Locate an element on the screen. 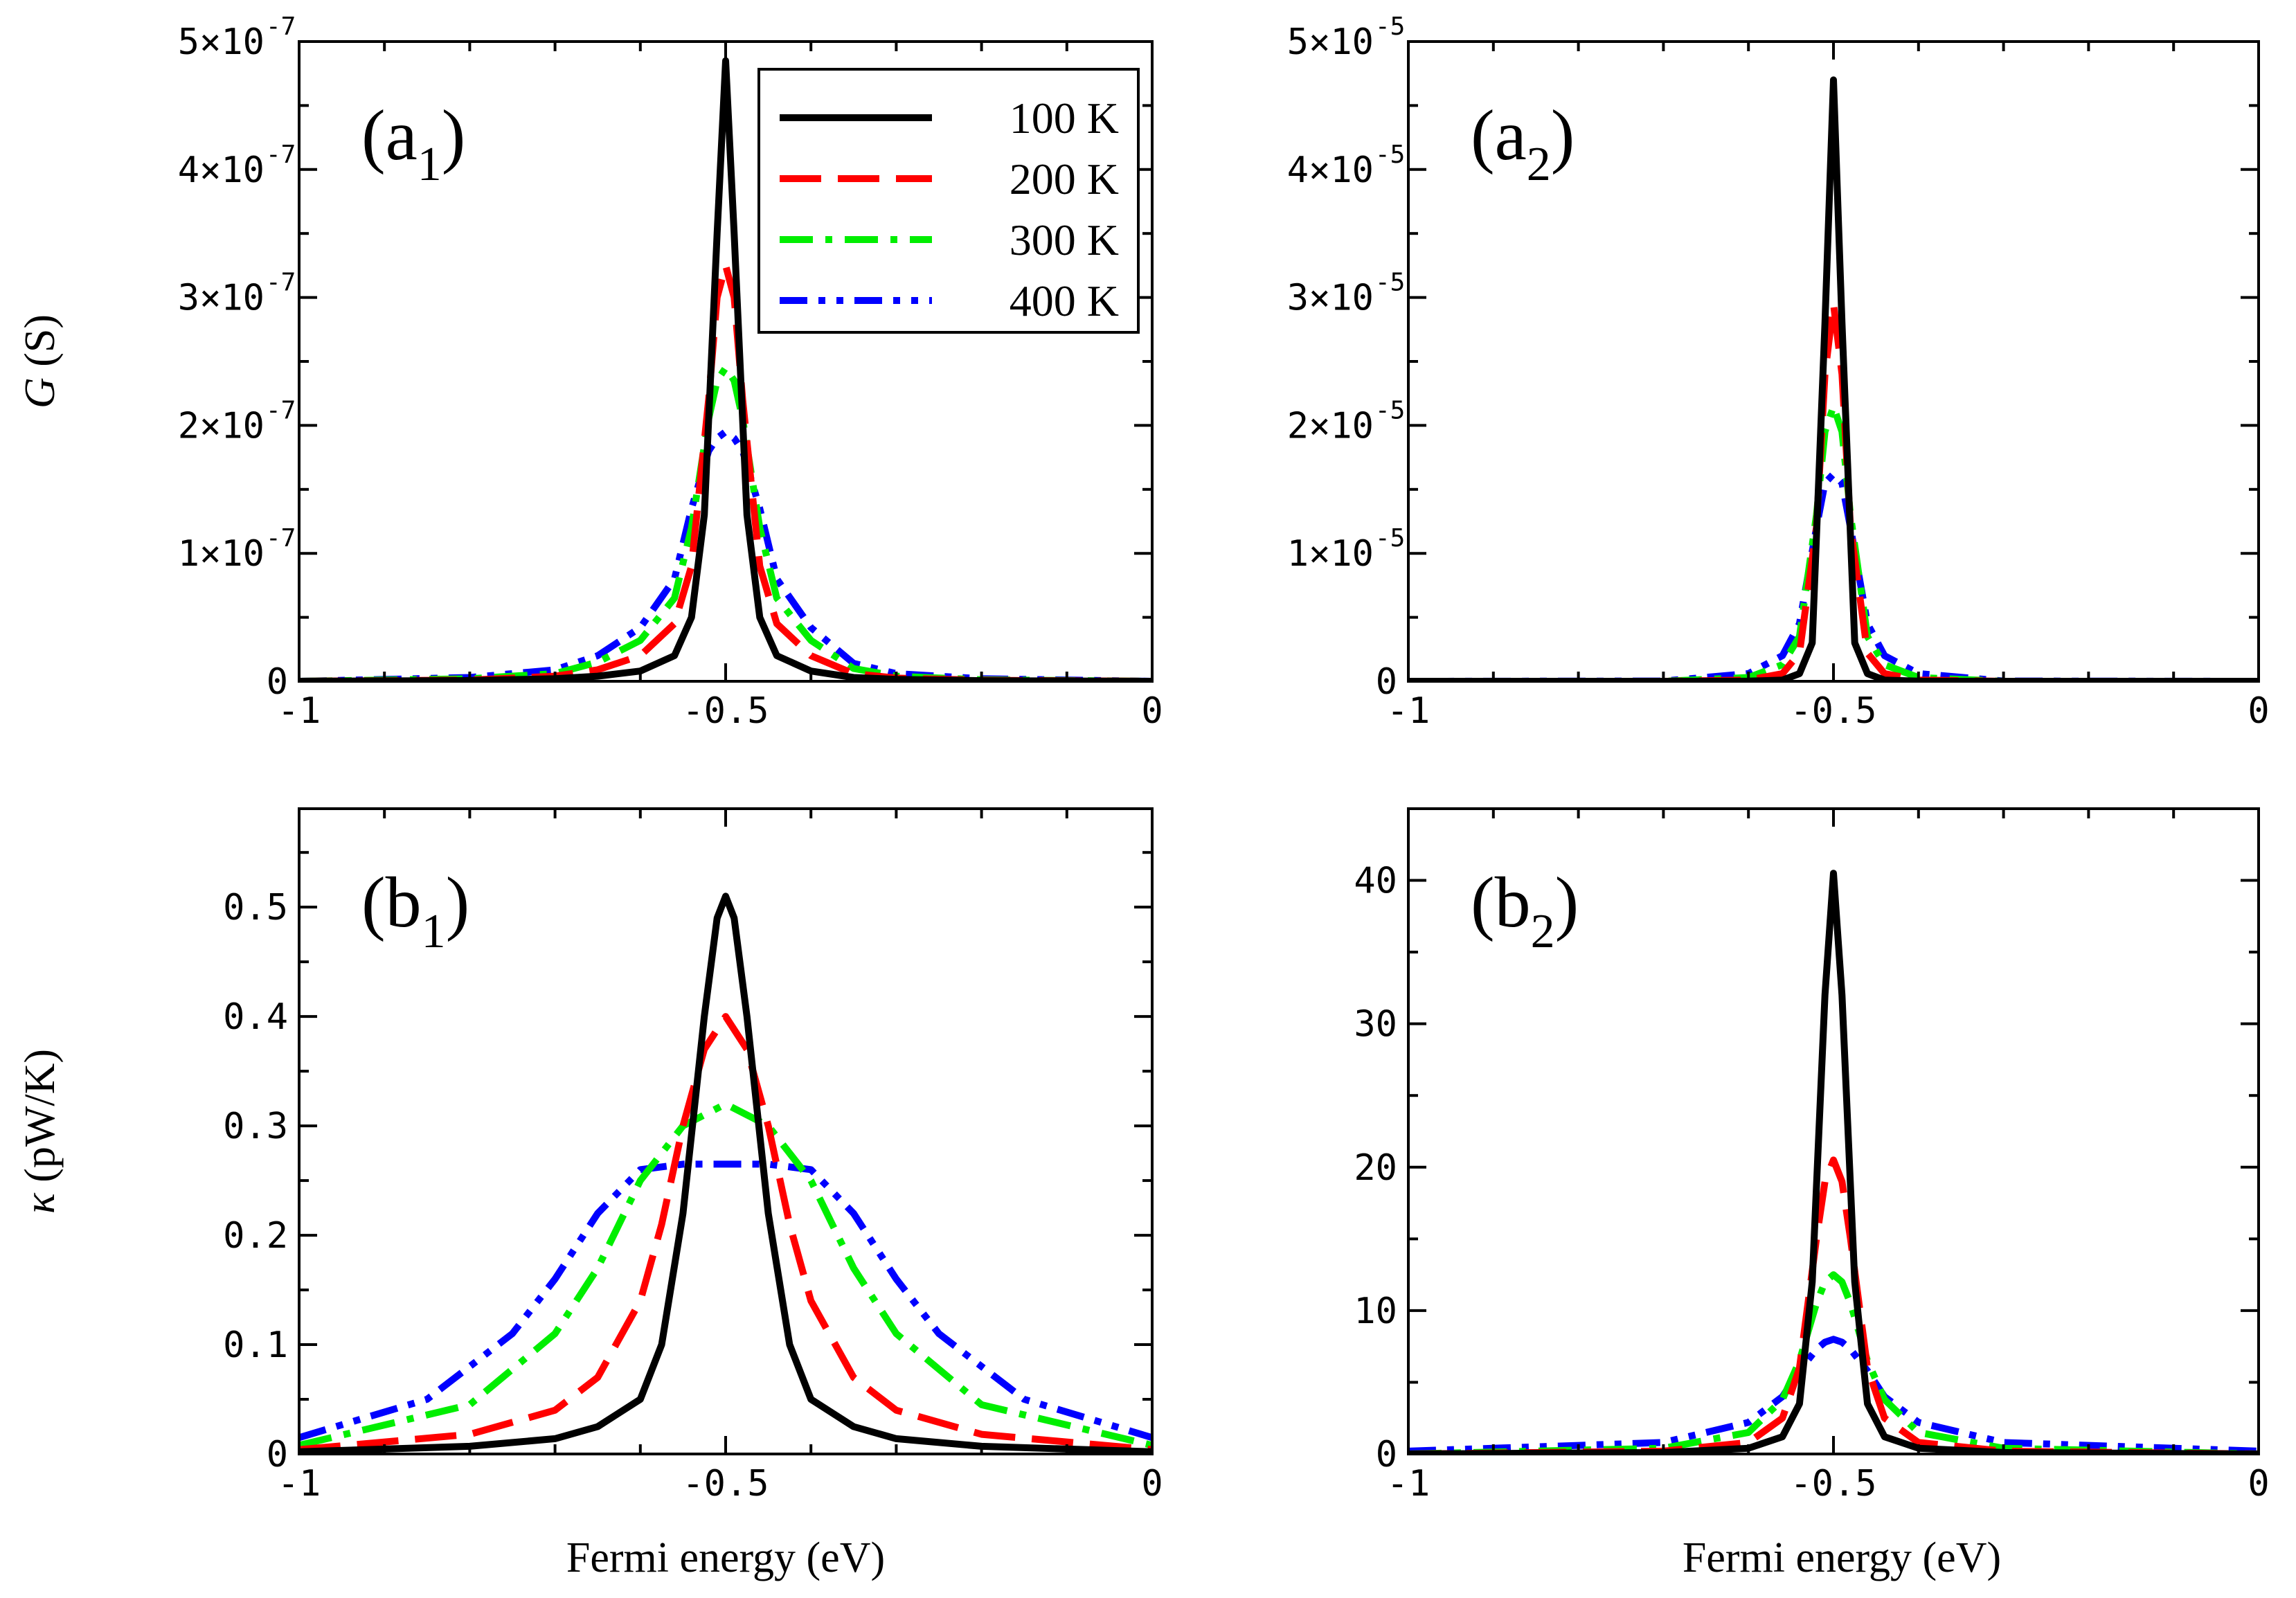 The height and width of the screenshot is (1598, 2296). y-tick-label: 0.1 is located at coordinates (255, 1346).